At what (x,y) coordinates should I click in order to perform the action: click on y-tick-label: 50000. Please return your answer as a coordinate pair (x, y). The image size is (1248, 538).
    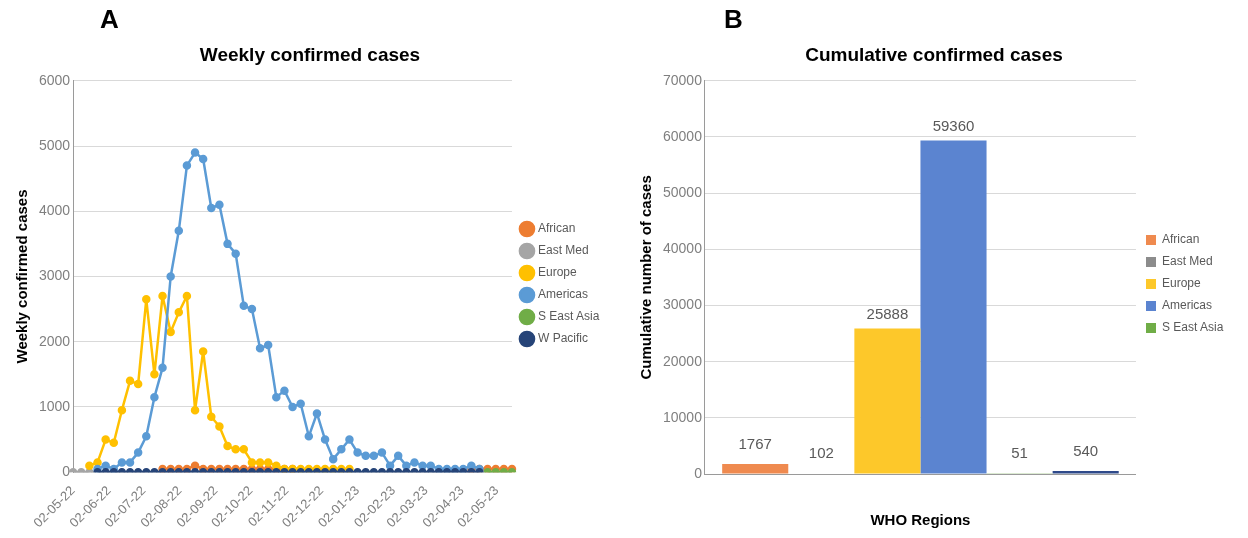
    Looking at the image, I should click on (682, 192).